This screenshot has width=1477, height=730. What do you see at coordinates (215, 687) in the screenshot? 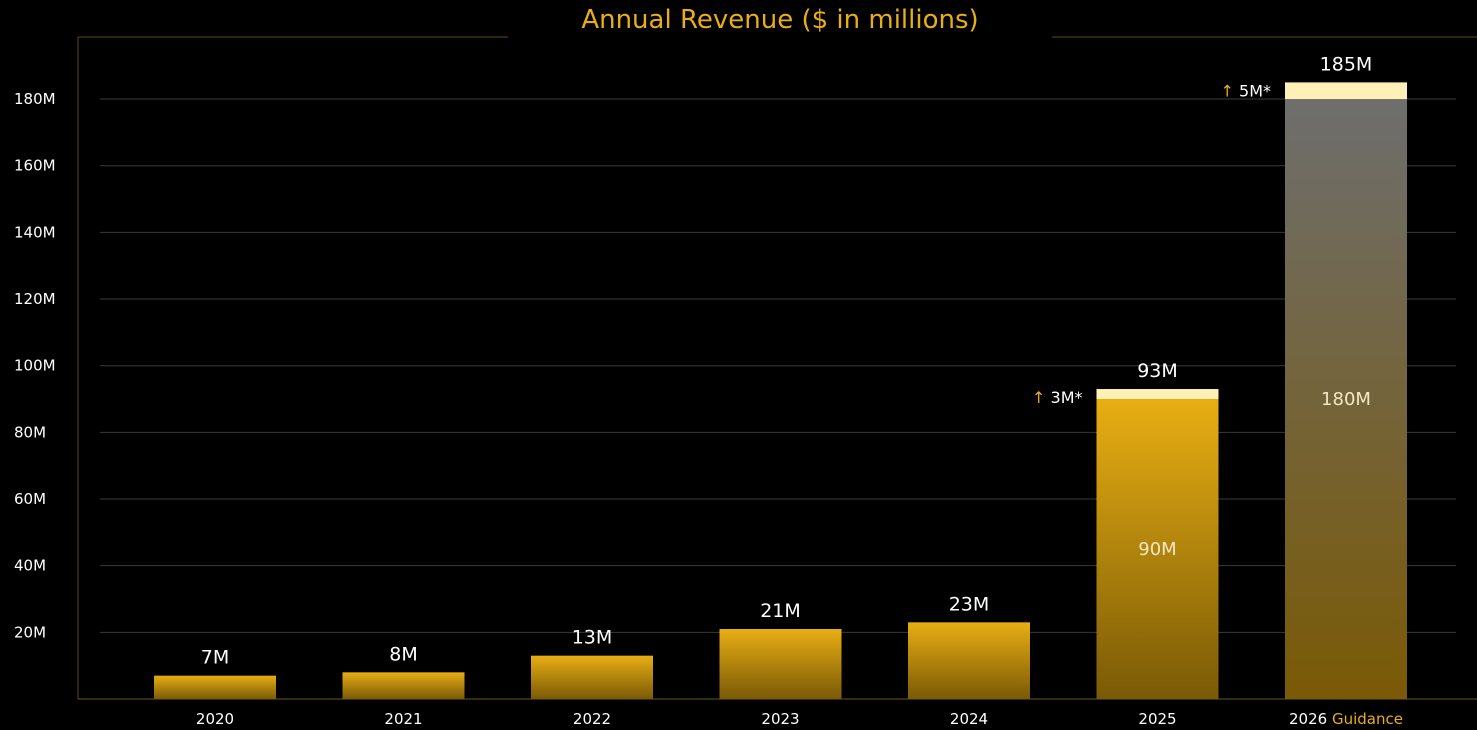
I see `bar-2020` at bounding box center [215, 687].